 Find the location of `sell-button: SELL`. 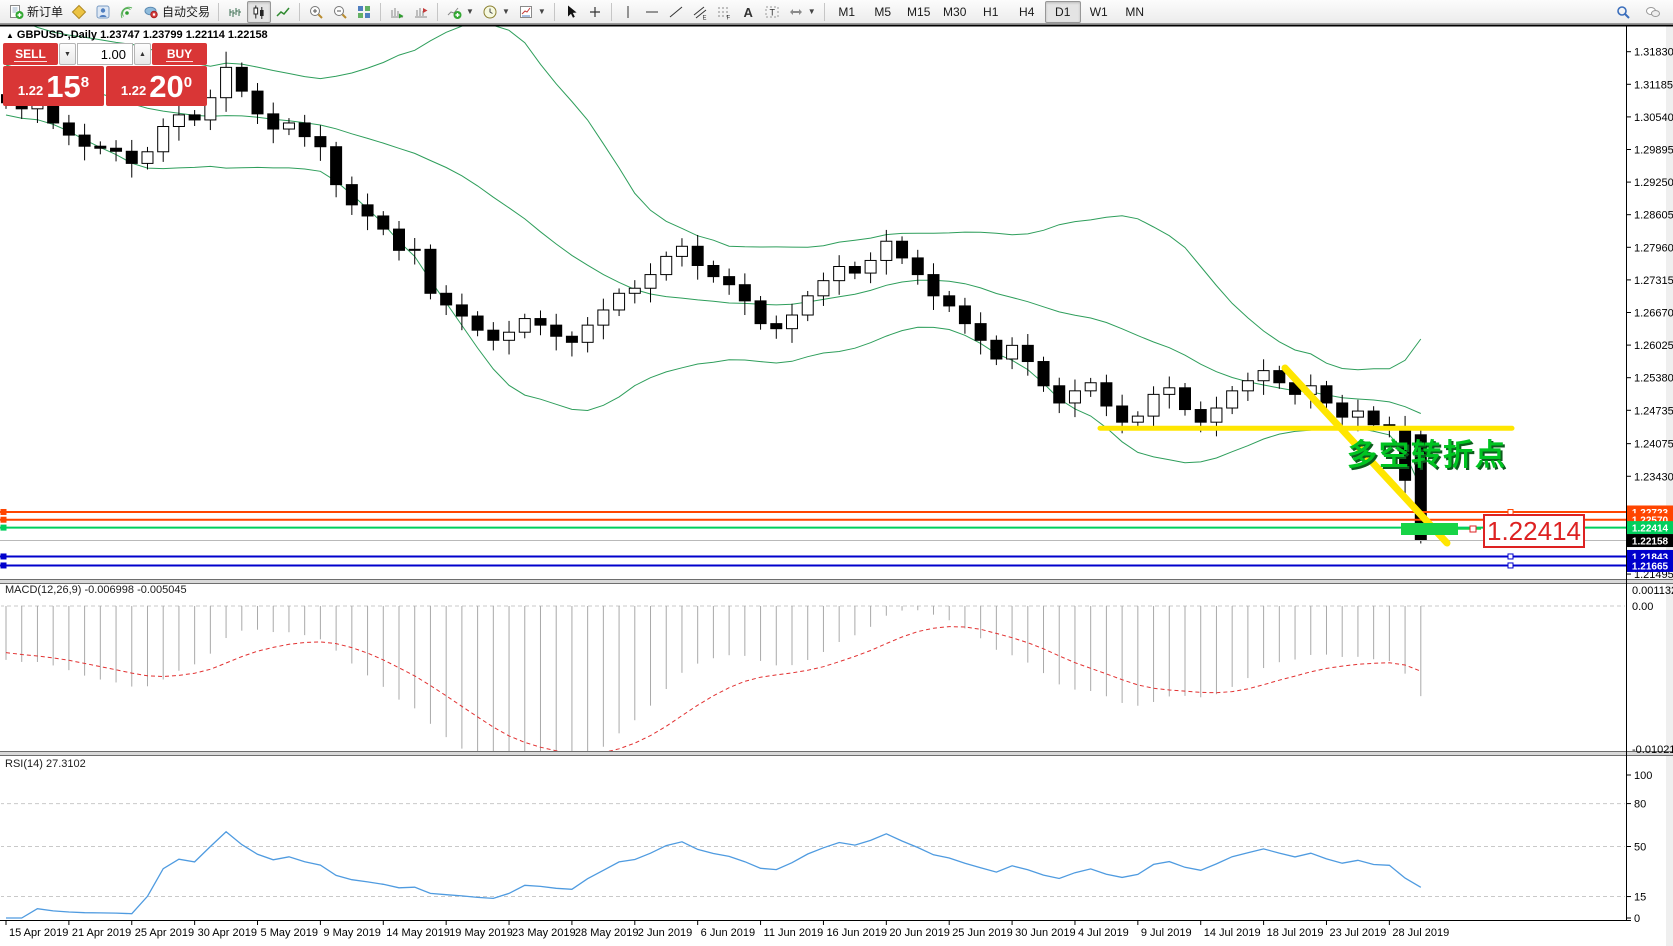

sell-button: SELL is located at coordinates (30, 54).